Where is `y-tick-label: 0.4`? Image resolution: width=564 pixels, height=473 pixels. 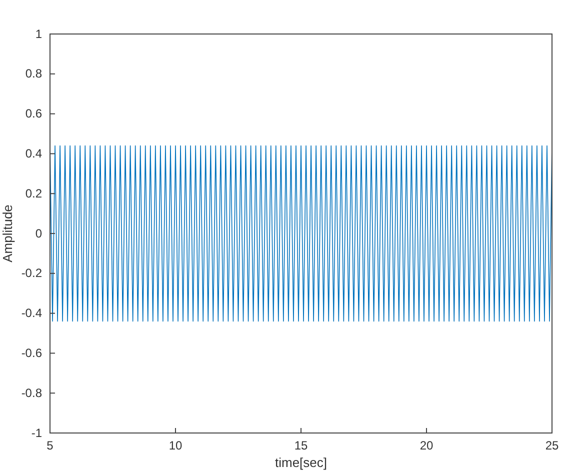
y-tick-label: 0.4 is located at coordinates (33, 153).